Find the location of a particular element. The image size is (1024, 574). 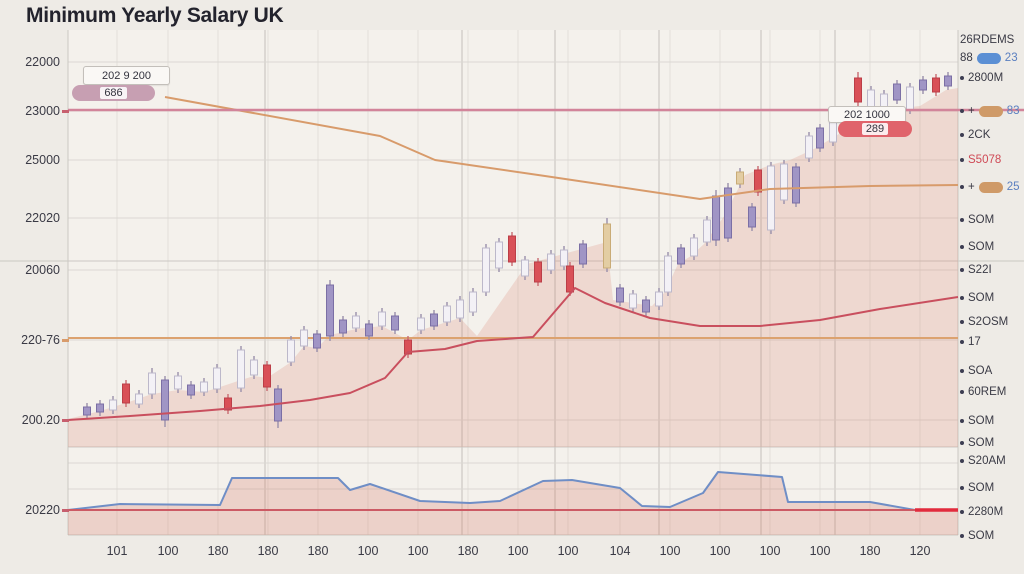

sidebar-item-value: 17 is located at coordinates (974, 342).